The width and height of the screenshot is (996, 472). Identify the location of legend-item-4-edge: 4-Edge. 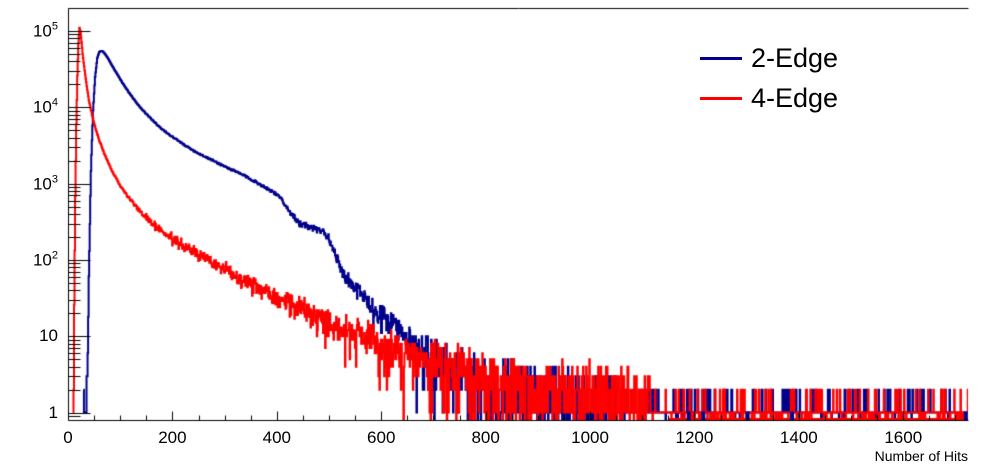
(800, 98).